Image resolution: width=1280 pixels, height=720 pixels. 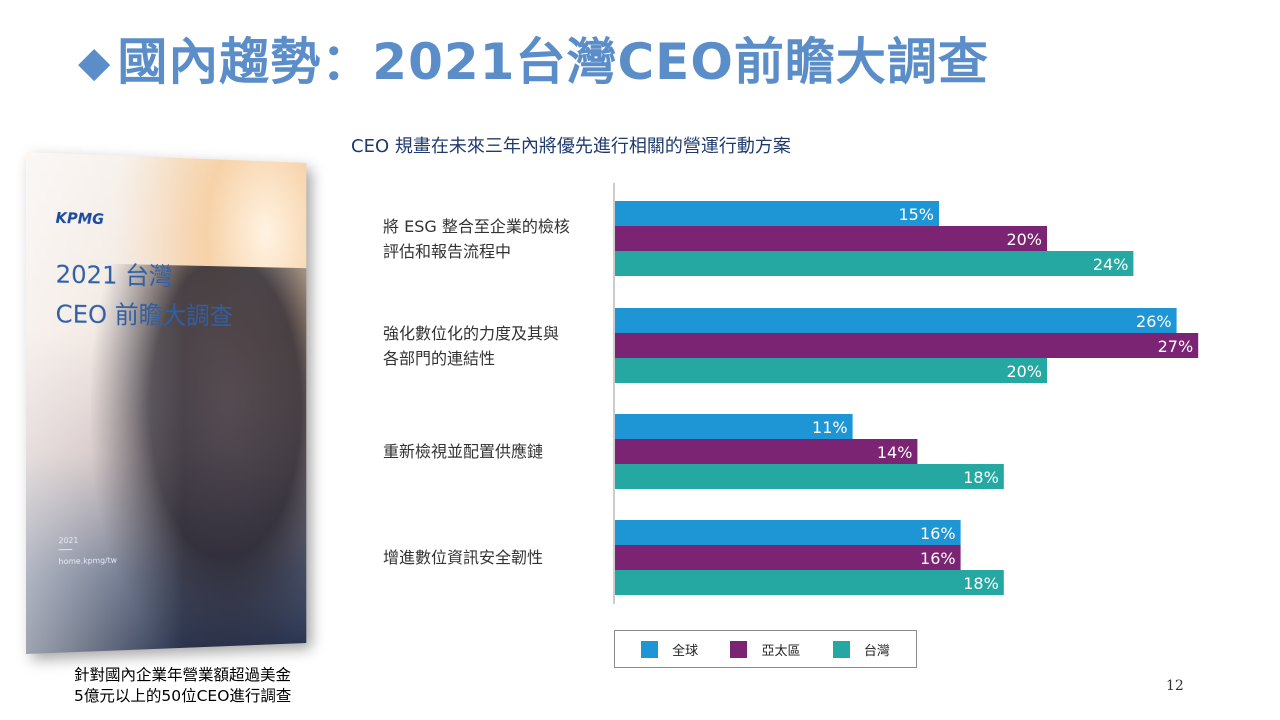 What do you see at coordinates (463, 557) in the screenshot?
I see `category-label-line: 增進數位資訊安全韌性` at bounding box center [463, 557].